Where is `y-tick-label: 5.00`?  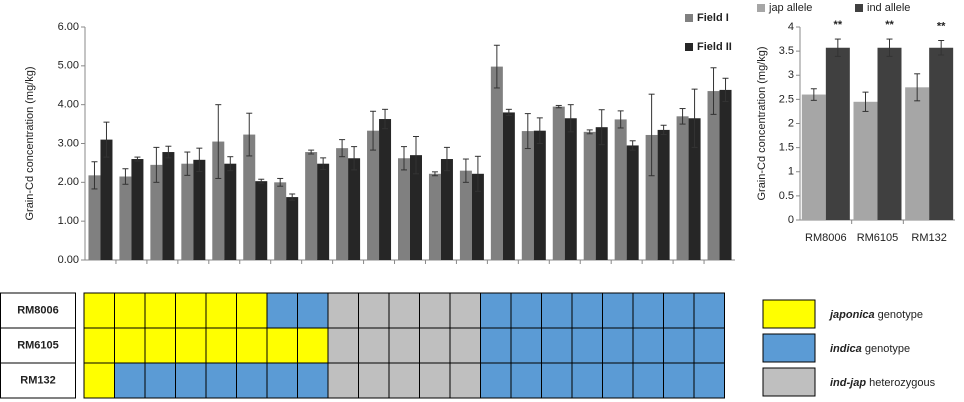
y-tick-label: 5.00 is located at coordinates (68, 66).